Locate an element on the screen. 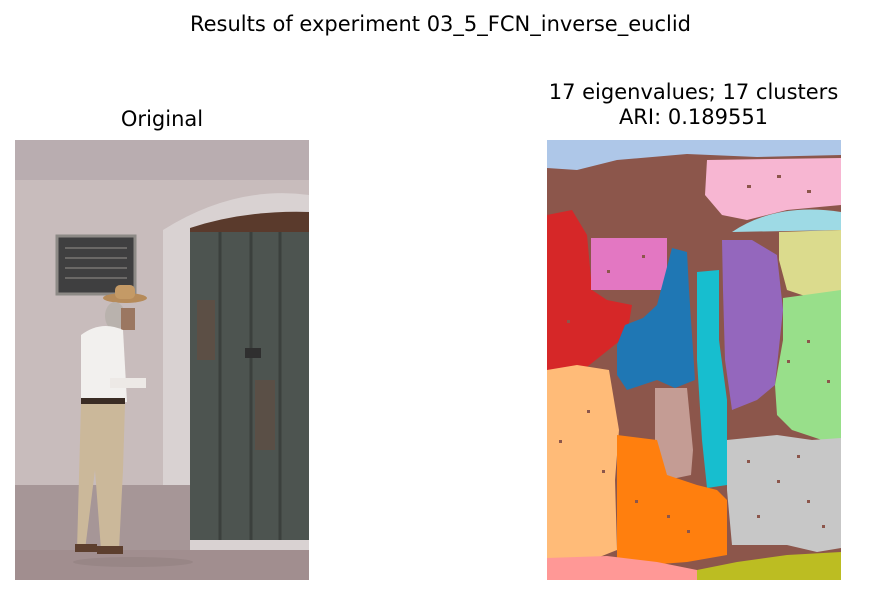  belt is located at coordinates (103, 401).